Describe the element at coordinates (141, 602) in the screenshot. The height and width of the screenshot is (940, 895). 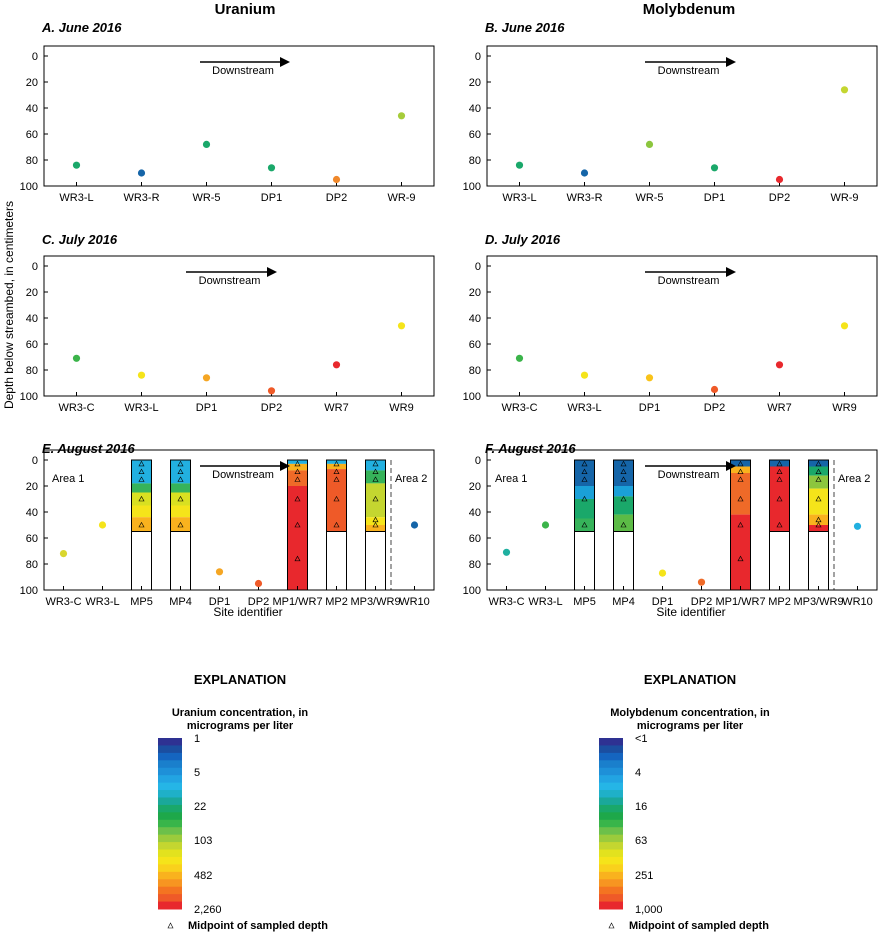
I see `x-tick-label-mp5: MP5` at that location.